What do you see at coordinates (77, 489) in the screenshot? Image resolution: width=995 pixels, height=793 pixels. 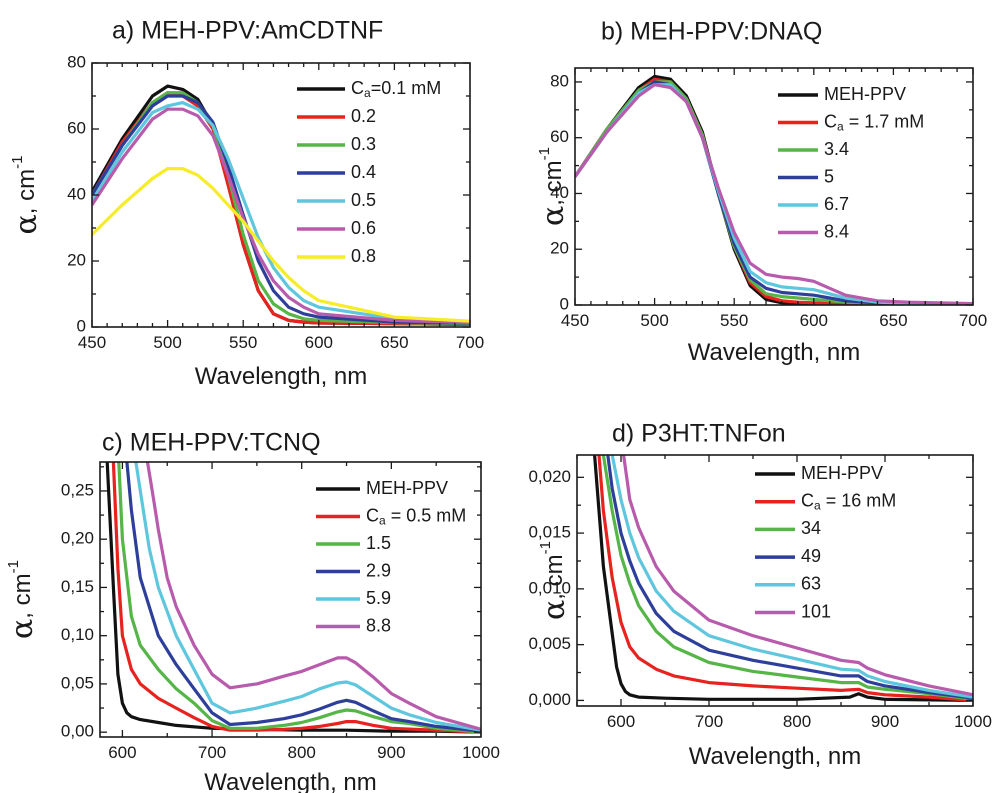 I see `y-tick-label: 0,25` at bounding box center [77, 489].